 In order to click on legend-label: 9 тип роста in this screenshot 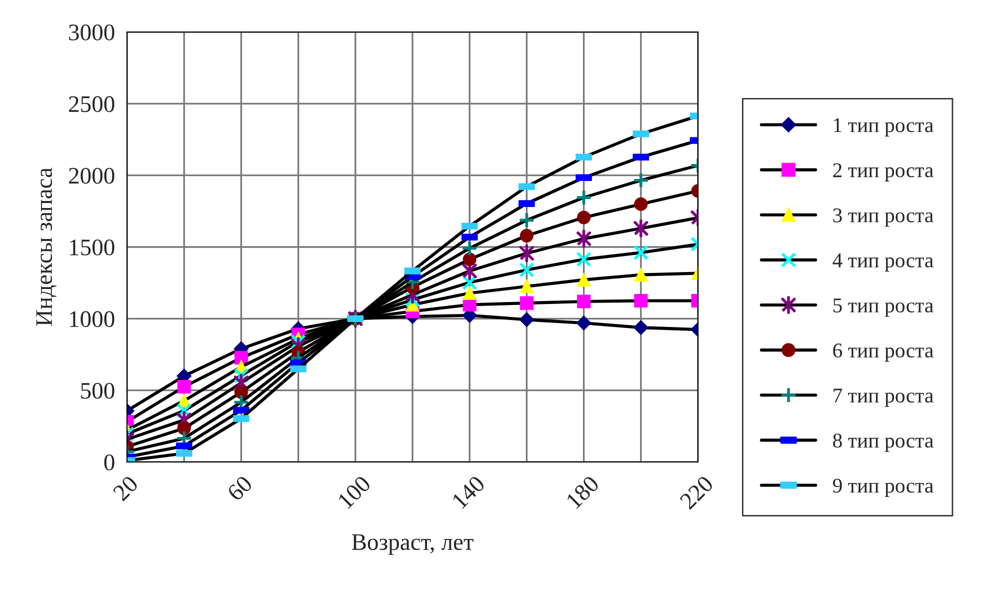, I will do `click(883, 487)`.